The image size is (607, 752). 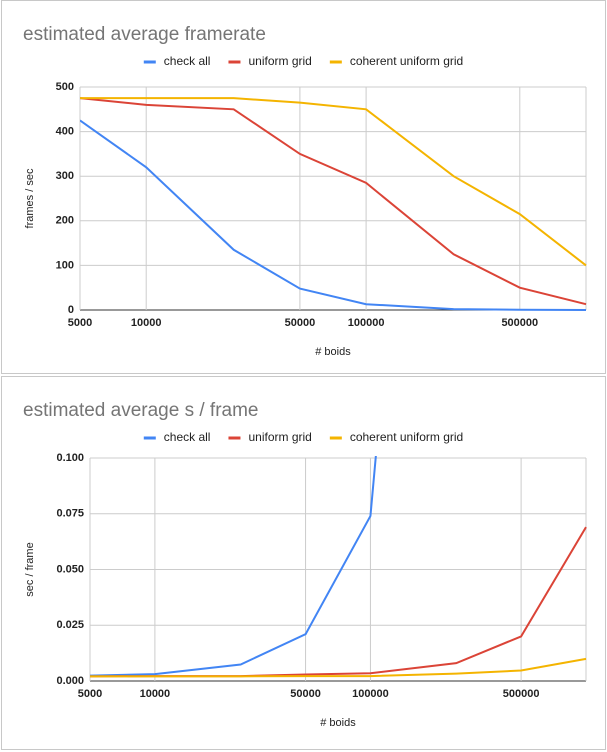 What do you see at coordinates (65, 87) in the screenshot?
I see `y-tick-label: 500` at bounding box center [65, 87].